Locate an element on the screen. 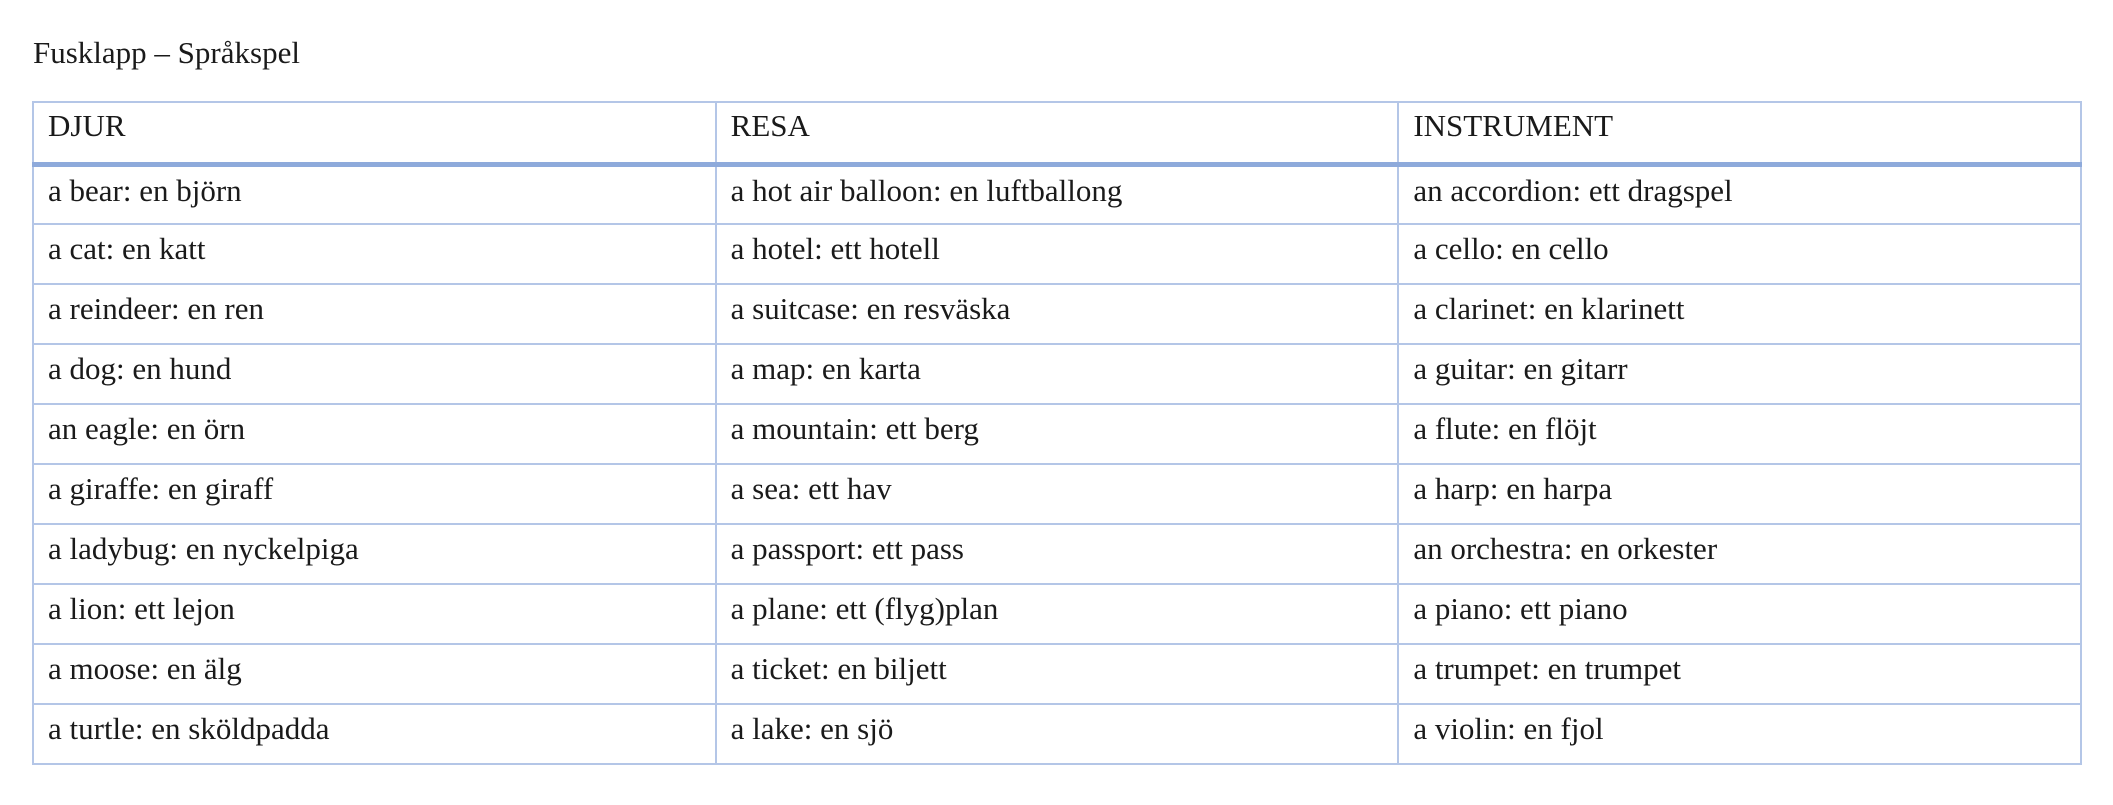 This screenshot has width=2113, height=805. table-cell: a dog: en hund is located at coordinates (374, 374).